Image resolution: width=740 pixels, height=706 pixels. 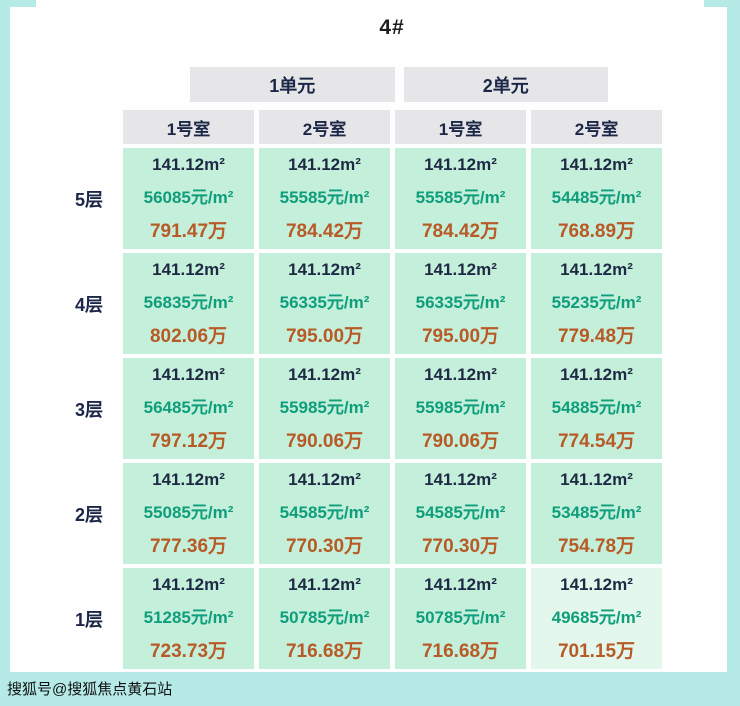 I want to click on unit-price-value: 55235元/m², so click(x=596, y=302).